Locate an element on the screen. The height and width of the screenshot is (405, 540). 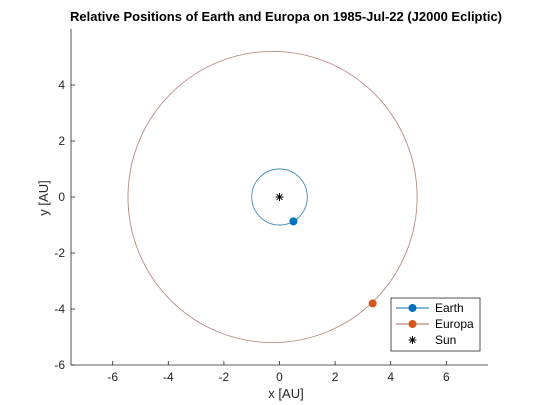
legend-marker-sun is located at coordinates (412, 340).